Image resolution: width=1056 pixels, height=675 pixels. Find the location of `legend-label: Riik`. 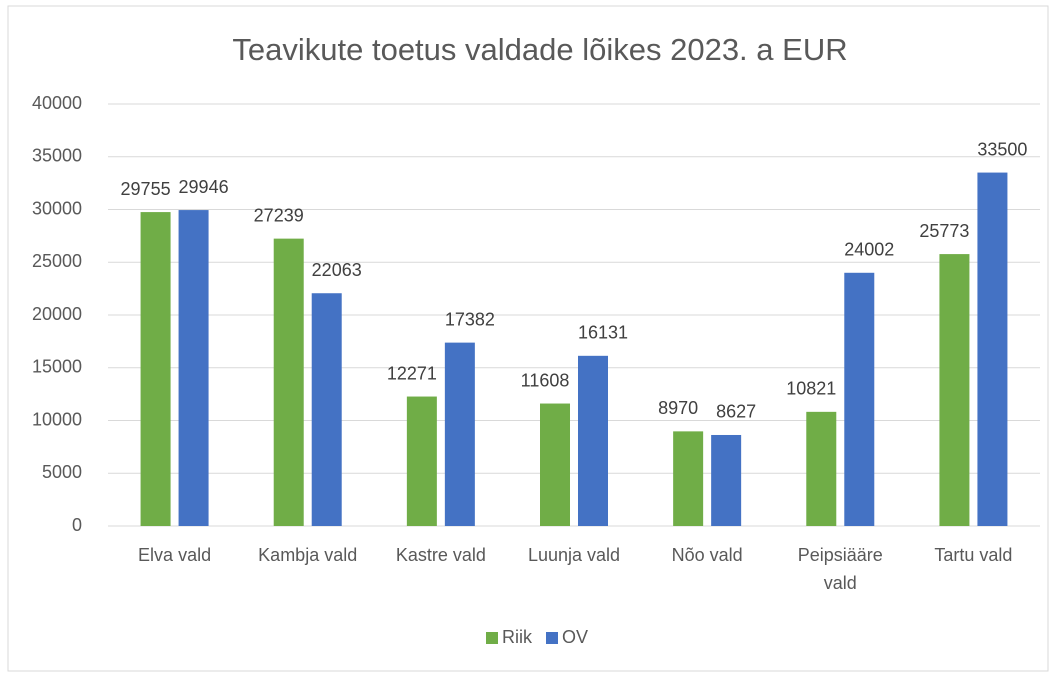

legend-label: Riik is located at coordinates (517, 637).